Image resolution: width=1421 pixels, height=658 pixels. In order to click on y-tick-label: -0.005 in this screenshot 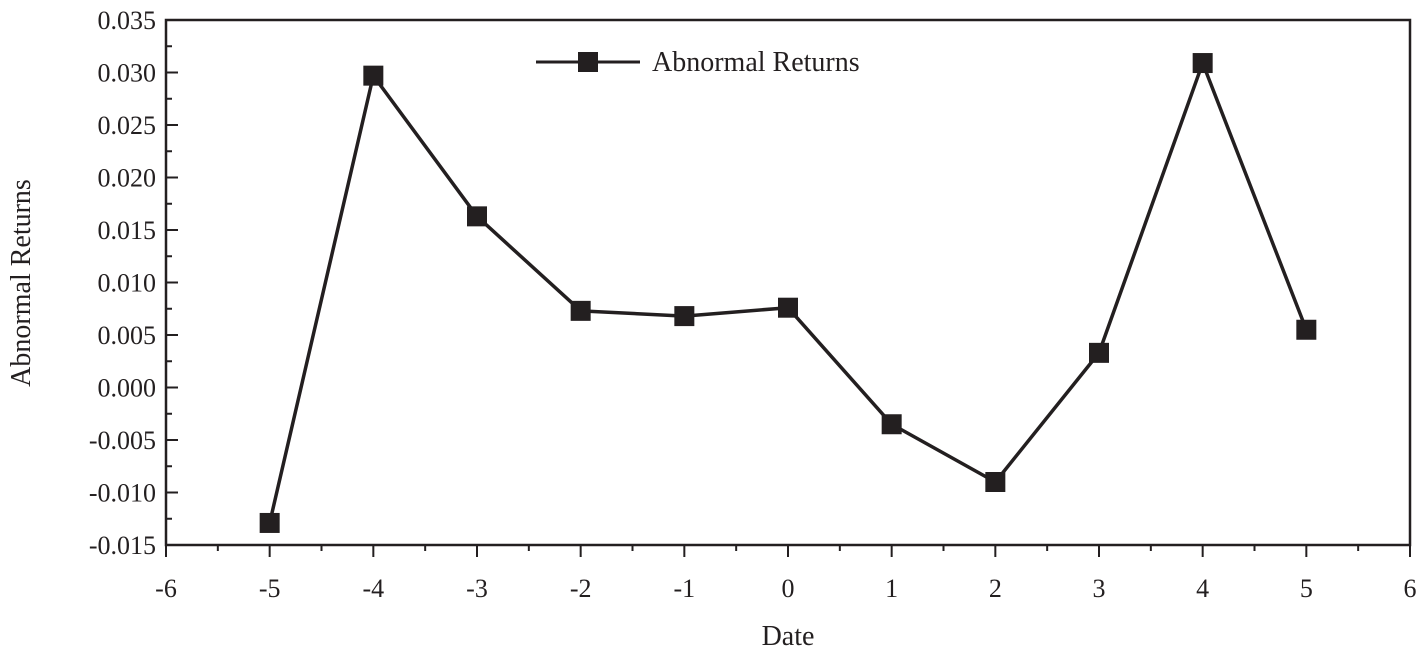, I will do `click(122, 440)`.